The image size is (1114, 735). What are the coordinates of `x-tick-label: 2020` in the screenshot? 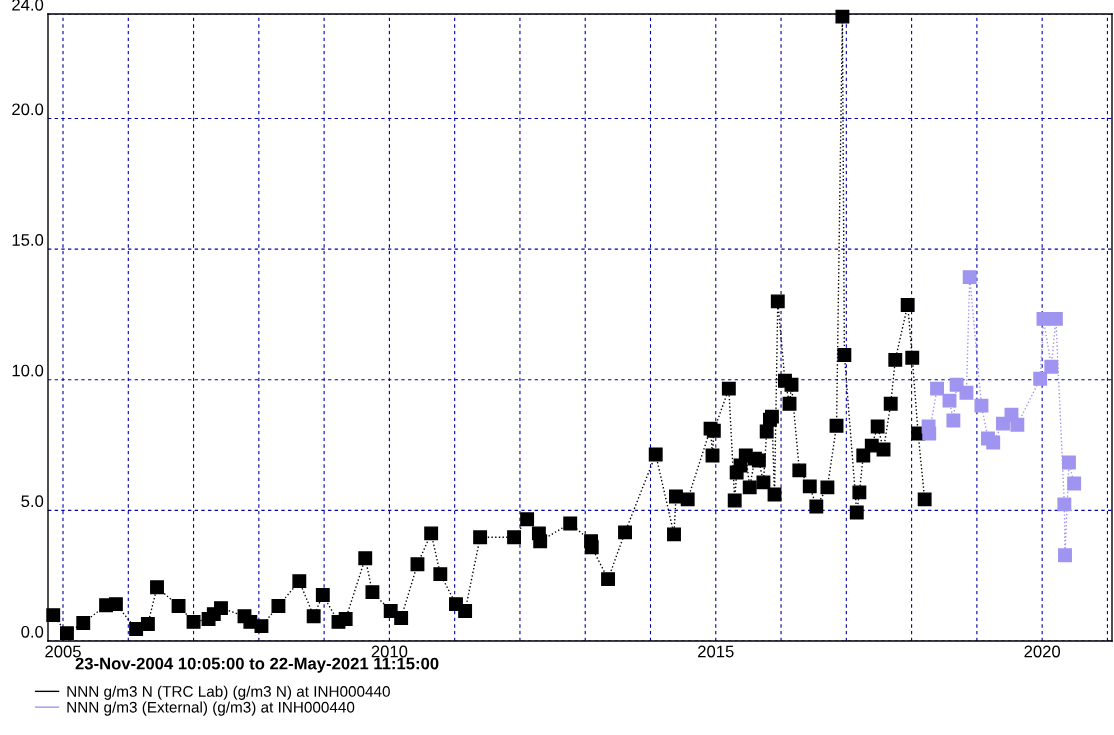 It's located at (1042, 651).